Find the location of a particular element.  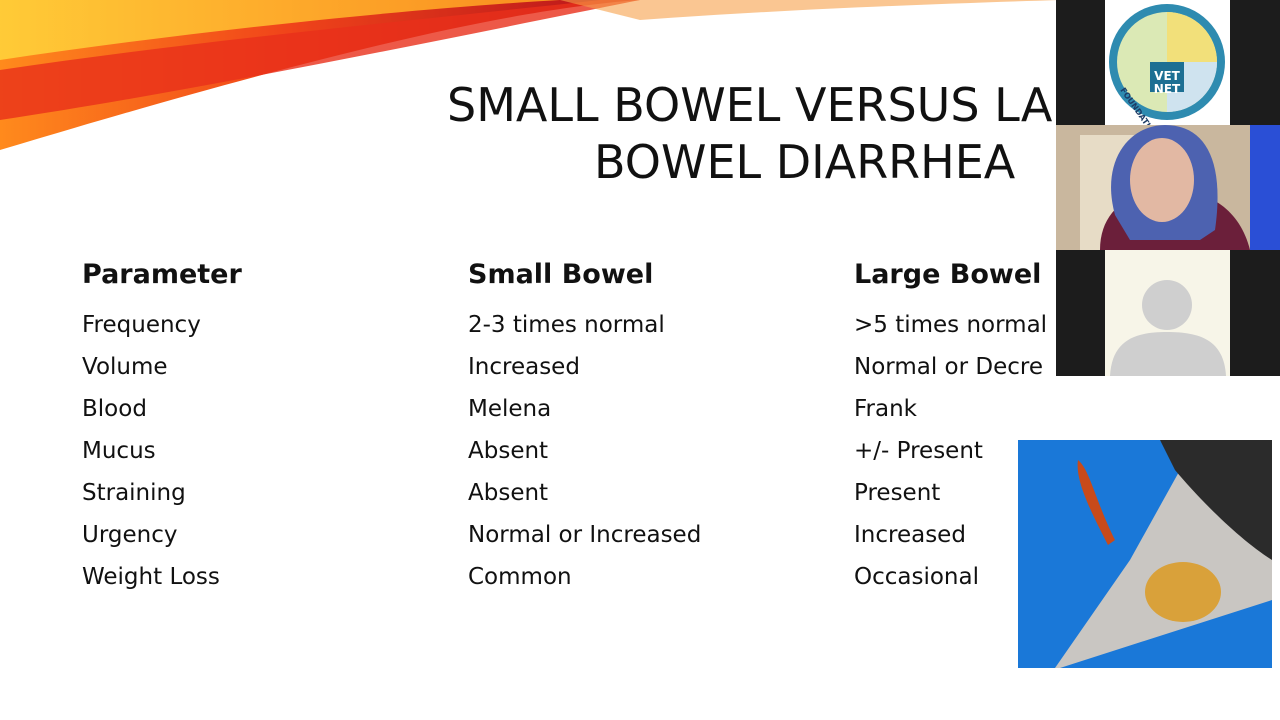

table-cell: Straining is located at coordinates (134, 493).